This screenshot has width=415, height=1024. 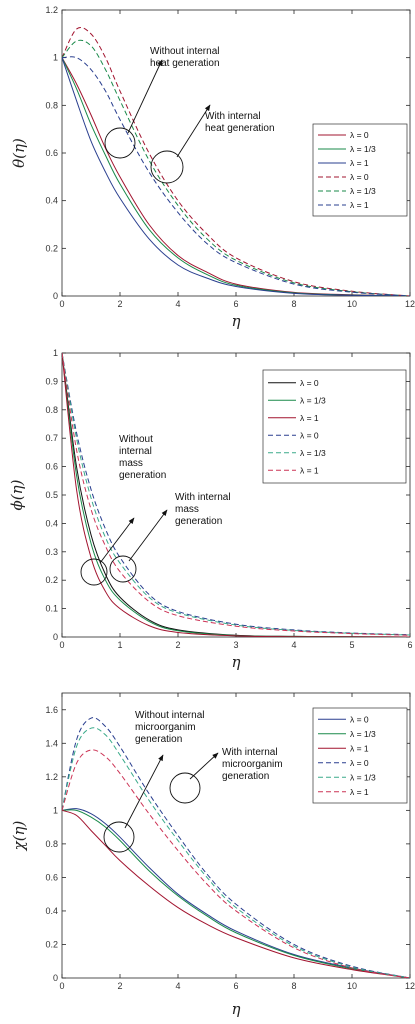 I want to click on annotation-text-2: With internal mass generation, so click(x=203, y=509).